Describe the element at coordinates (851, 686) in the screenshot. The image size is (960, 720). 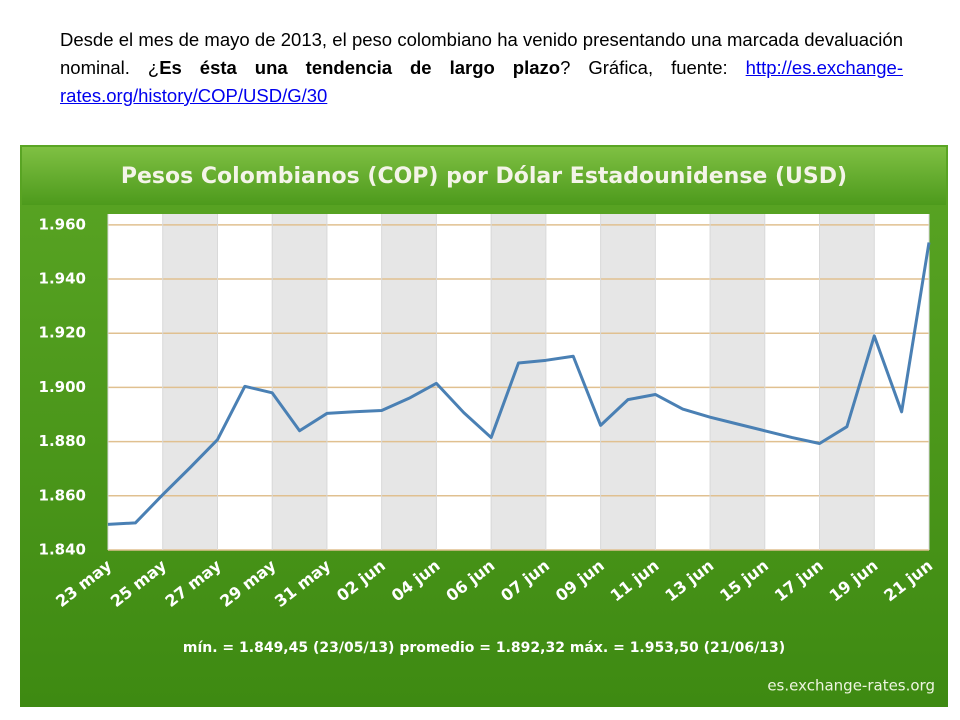
I see `footer: es.exchange-rates.org` at that location.